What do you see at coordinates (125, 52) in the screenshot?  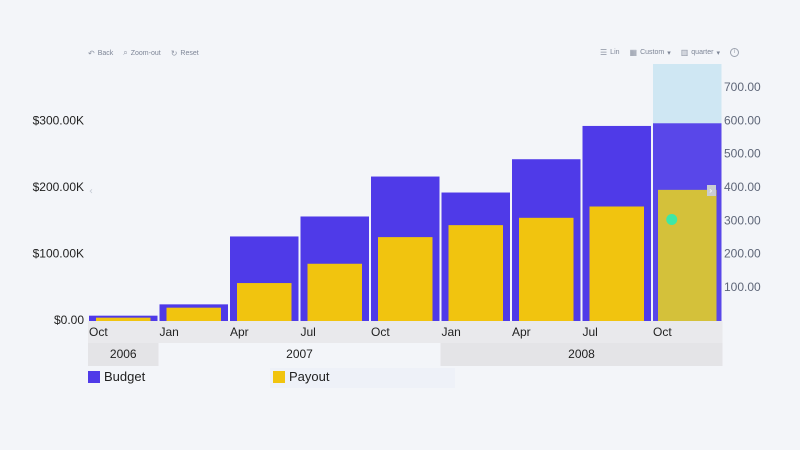 I see `magnifier-icon: ⌕` at bounding box center [125, 52].